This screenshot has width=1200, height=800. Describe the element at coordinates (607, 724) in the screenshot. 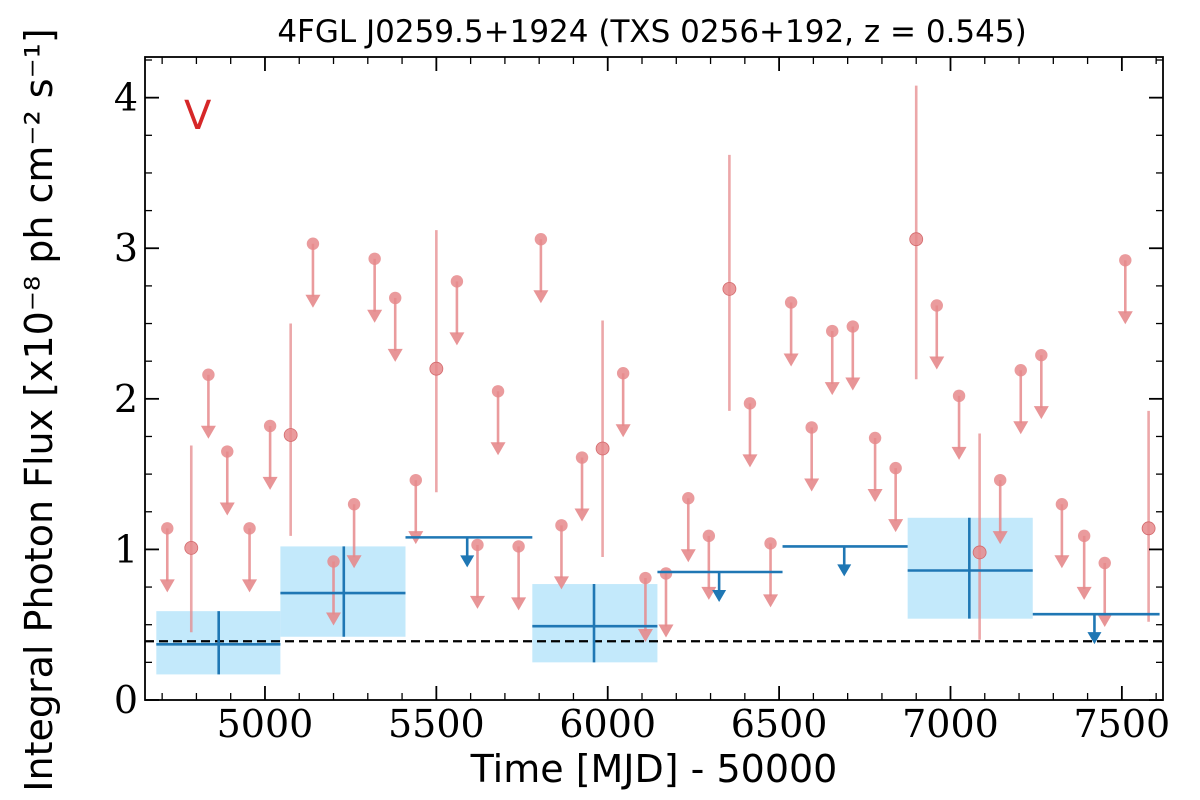

I see `x-tick-label: 6000` at that location.